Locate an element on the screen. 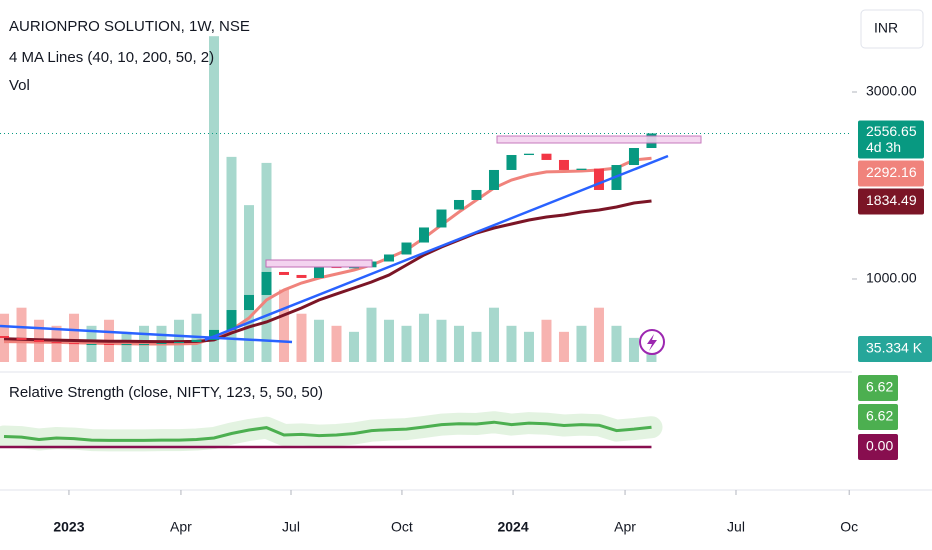 This screenshot has height=550, width=932. volume-value-box is located at coordinates (895, 349).